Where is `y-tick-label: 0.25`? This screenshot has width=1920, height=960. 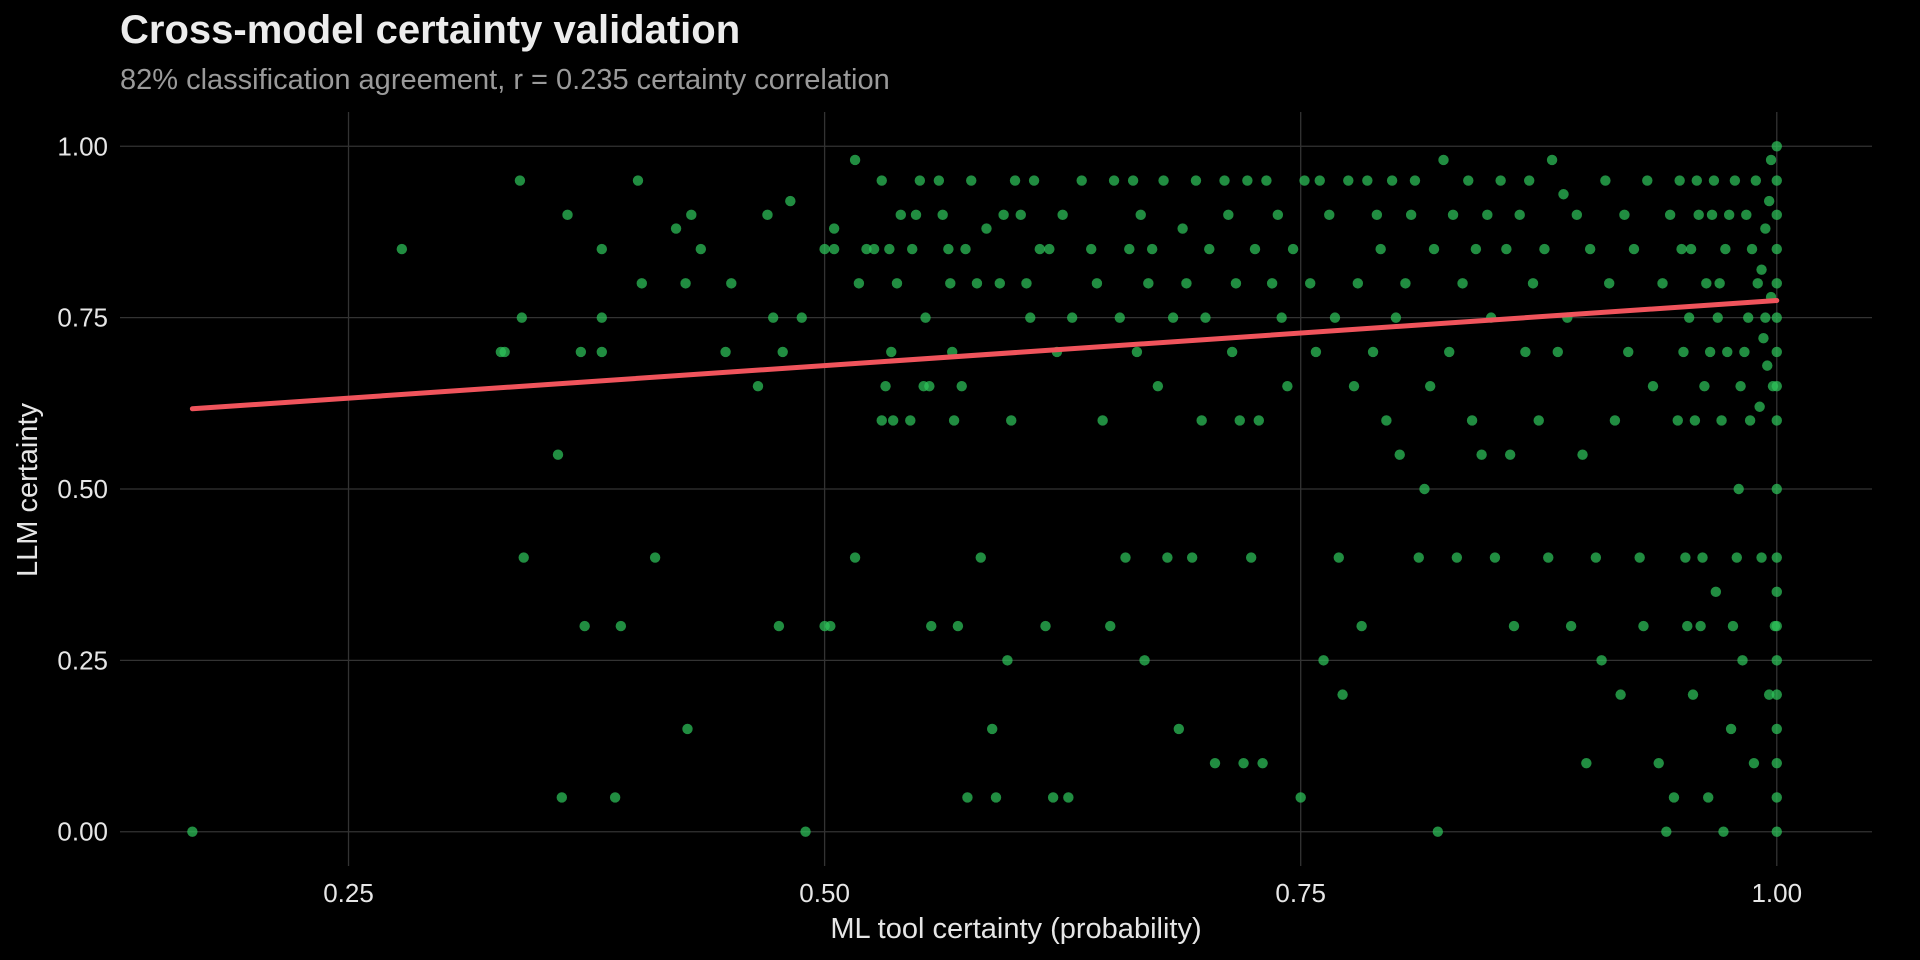 y-tick-label: 0.25 is located at coordinates (82, 660).